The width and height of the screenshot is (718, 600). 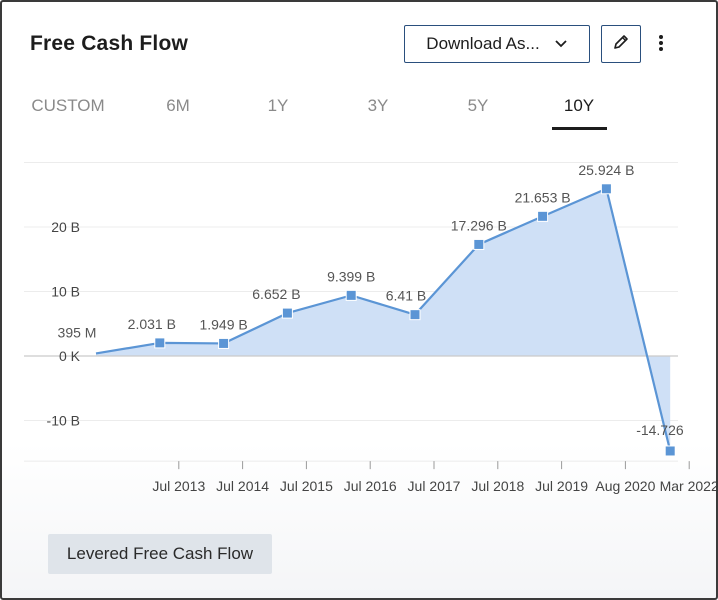 I want to click on more-options-button, so click(x=661, y=45).